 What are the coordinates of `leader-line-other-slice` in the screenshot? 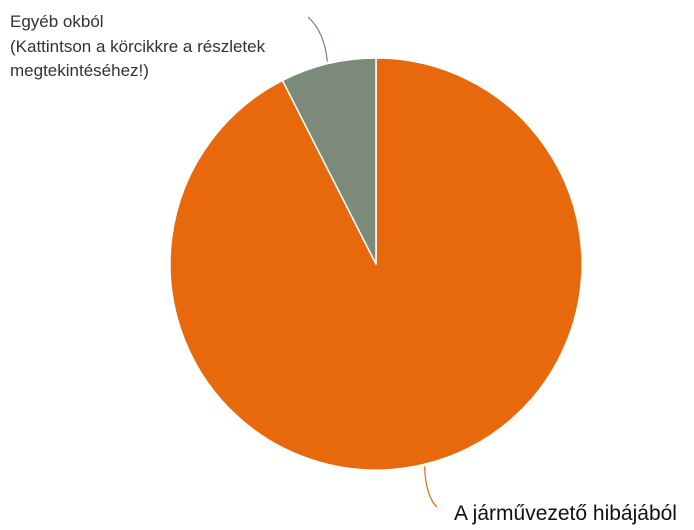 It's located at (317, 39).